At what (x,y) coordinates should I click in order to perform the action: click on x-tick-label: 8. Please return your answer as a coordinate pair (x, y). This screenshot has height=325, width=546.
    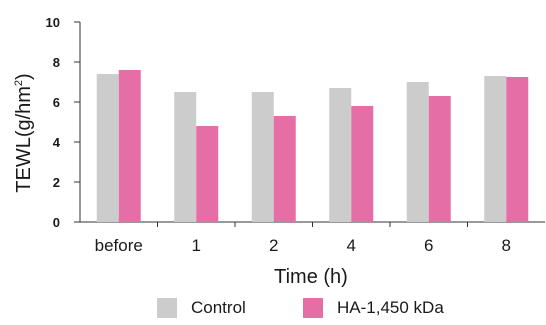
    Looking at the image, I should click on (506, 245).